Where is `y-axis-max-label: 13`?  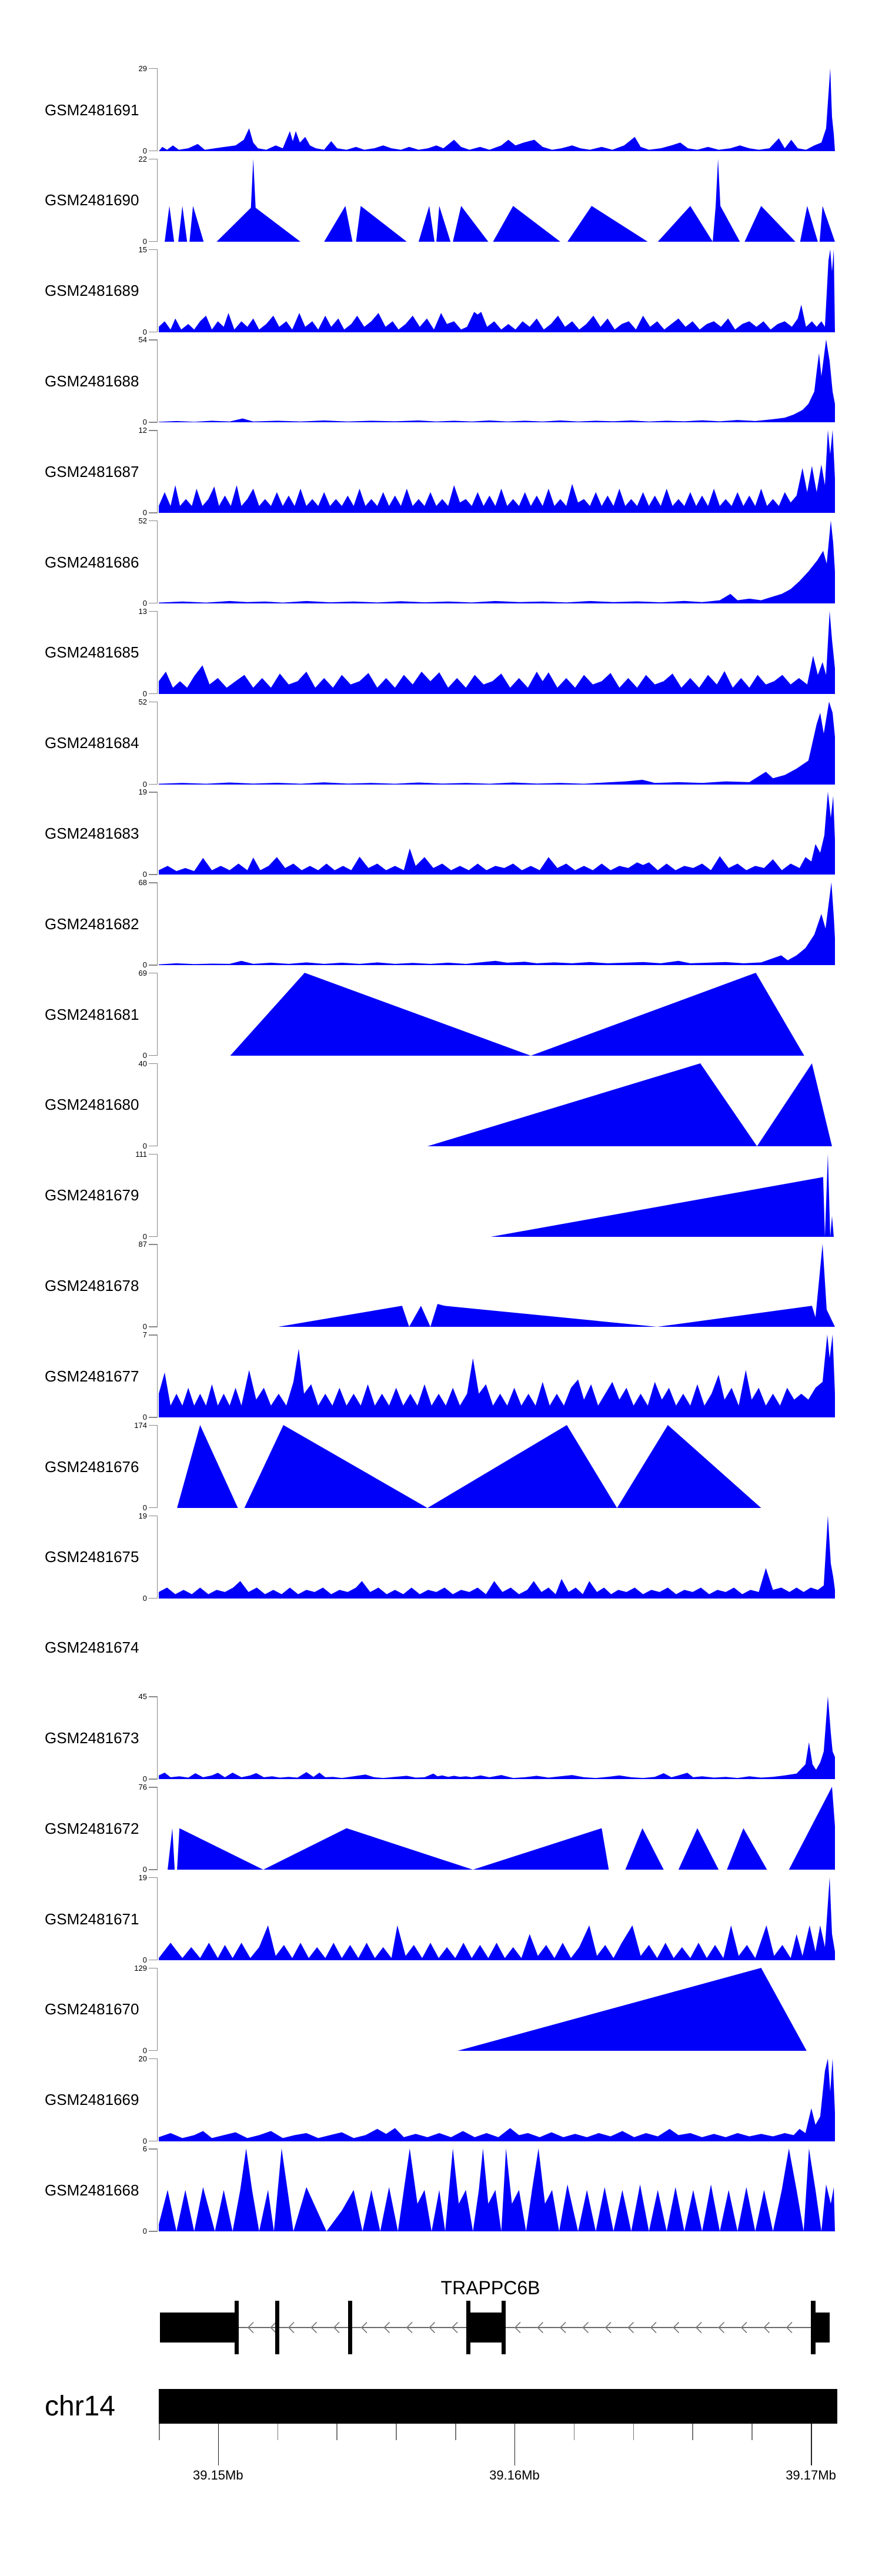 y-axis-max-label: 13 is located at coordinates (142, 611).